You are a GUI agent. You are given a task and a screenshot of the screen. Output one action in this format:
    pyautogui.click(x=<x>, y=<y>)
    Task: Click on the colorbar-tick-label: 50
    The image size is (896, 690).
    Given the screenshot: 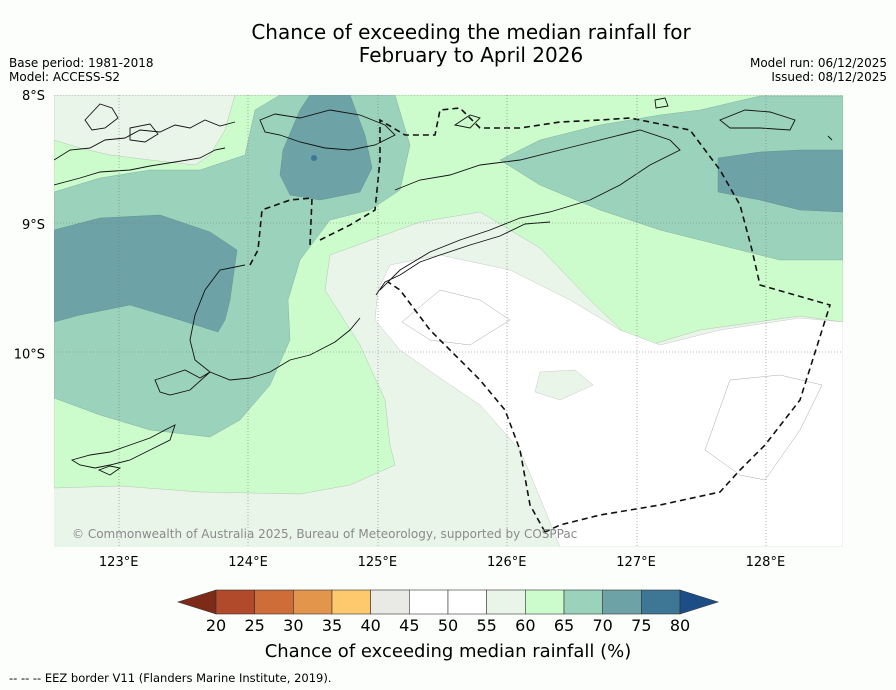 What is the action you would take?
    pyautogui.click(x=448, y=625)
    